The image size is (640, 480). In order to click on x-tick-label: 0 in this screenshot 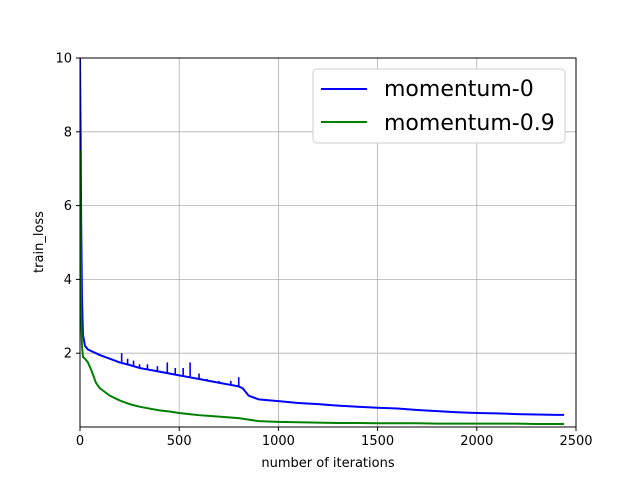, I will do `click(80, 441)`.